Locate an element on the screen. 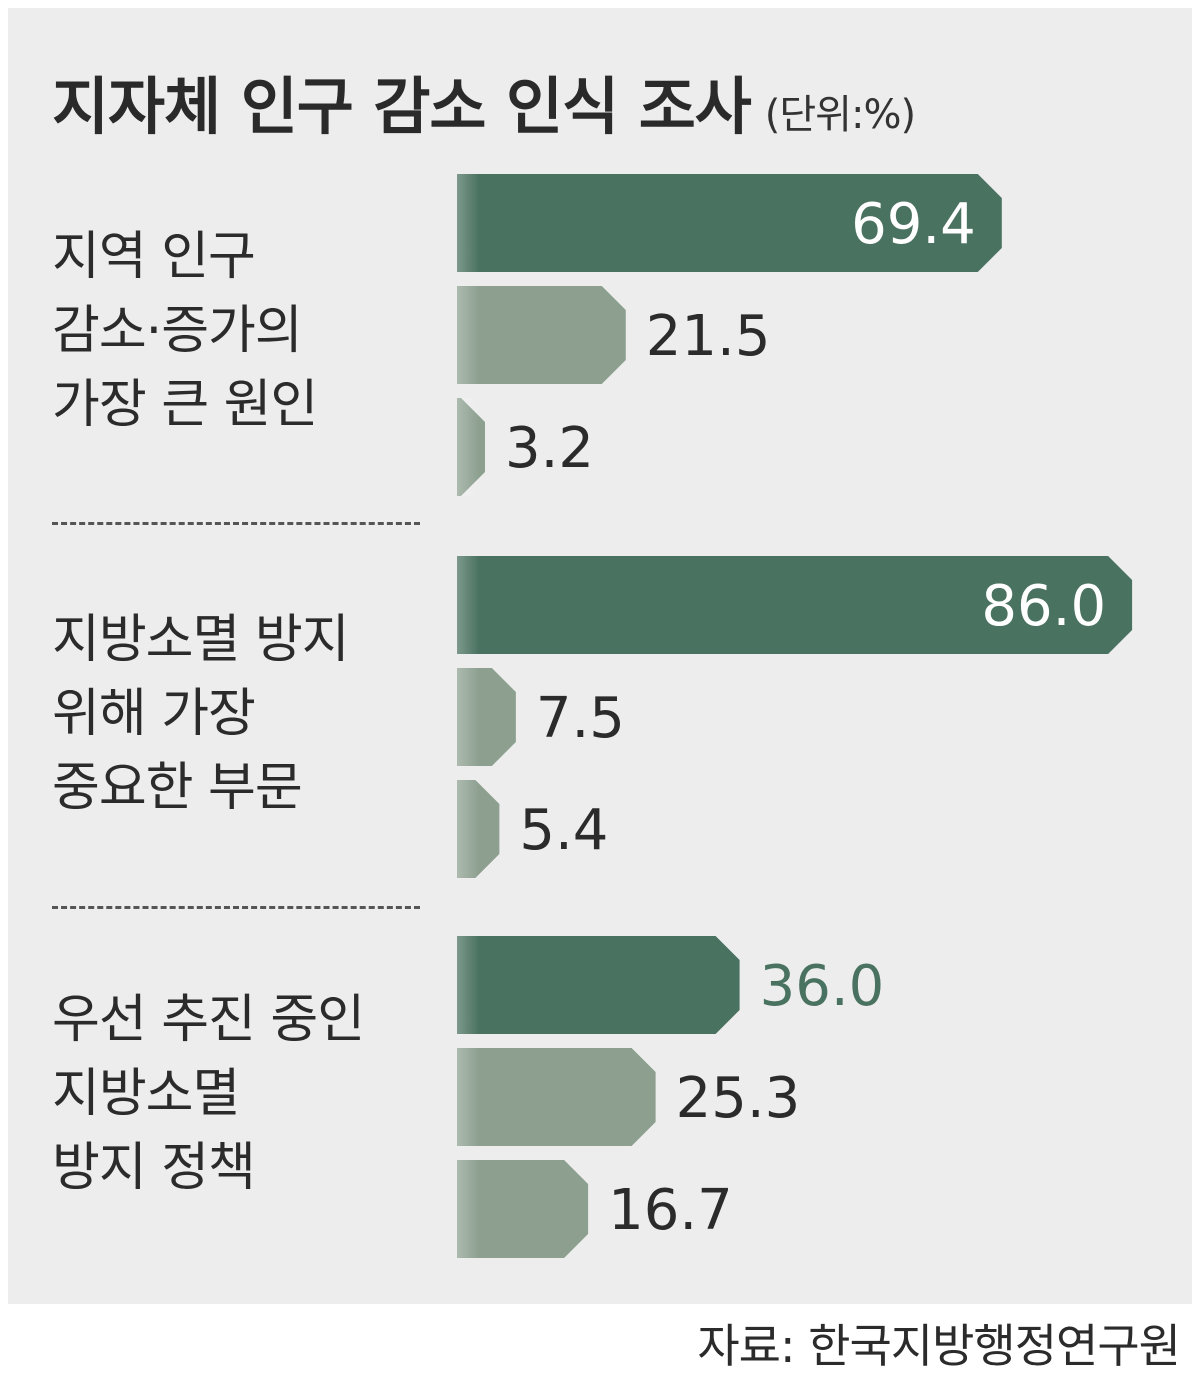 This screenshot has width=1200, height=1376. group-label-3: 우선 추진 중인 지방소멸 방지 정책 is located at coordinates (247, 1094).